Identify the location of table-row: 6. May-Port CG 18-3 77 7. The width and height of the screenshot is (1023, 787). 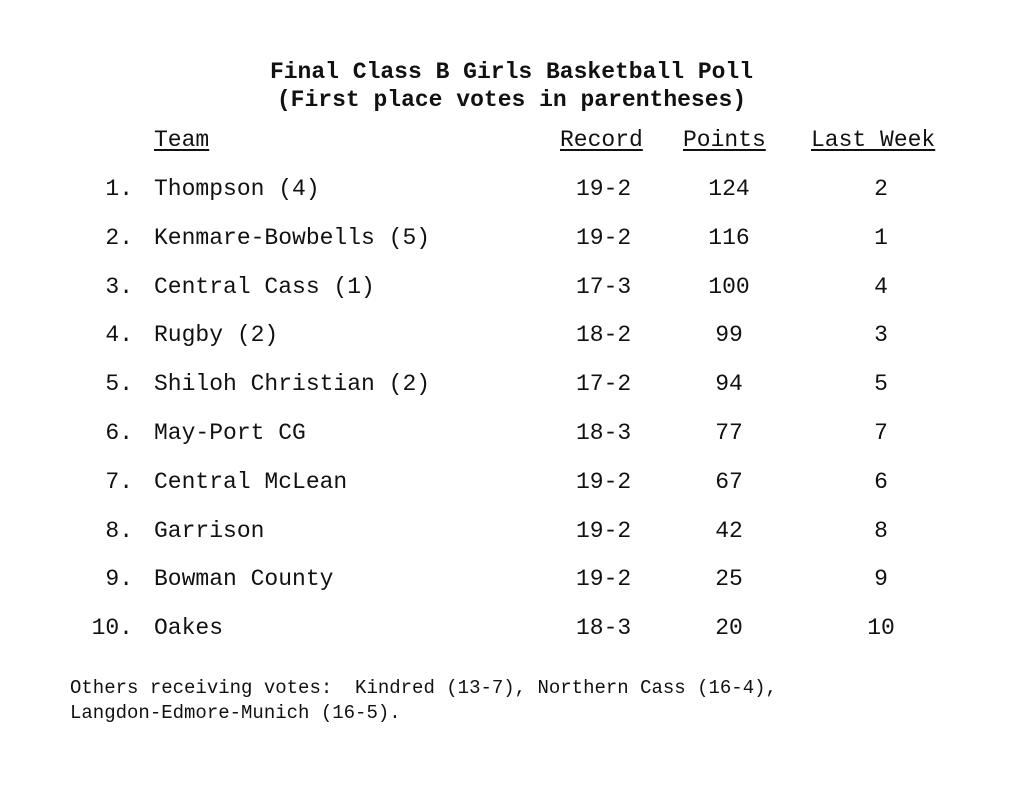
(511, 433).